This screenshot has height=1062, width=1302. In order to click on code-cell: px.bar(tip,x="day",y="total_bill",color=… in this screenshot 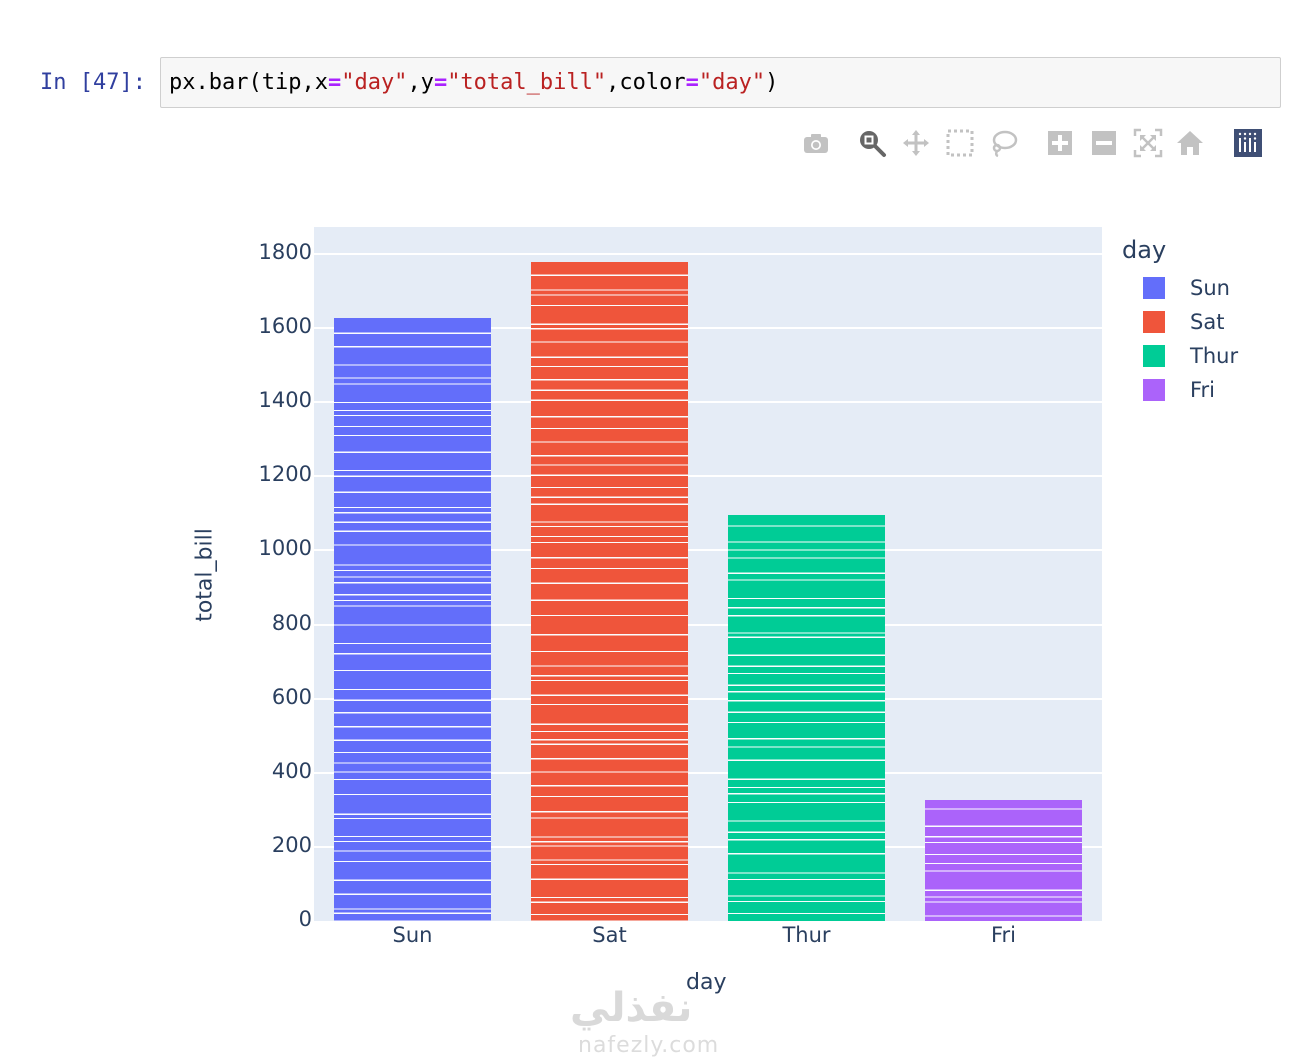, I will do `click(720, 82)`.